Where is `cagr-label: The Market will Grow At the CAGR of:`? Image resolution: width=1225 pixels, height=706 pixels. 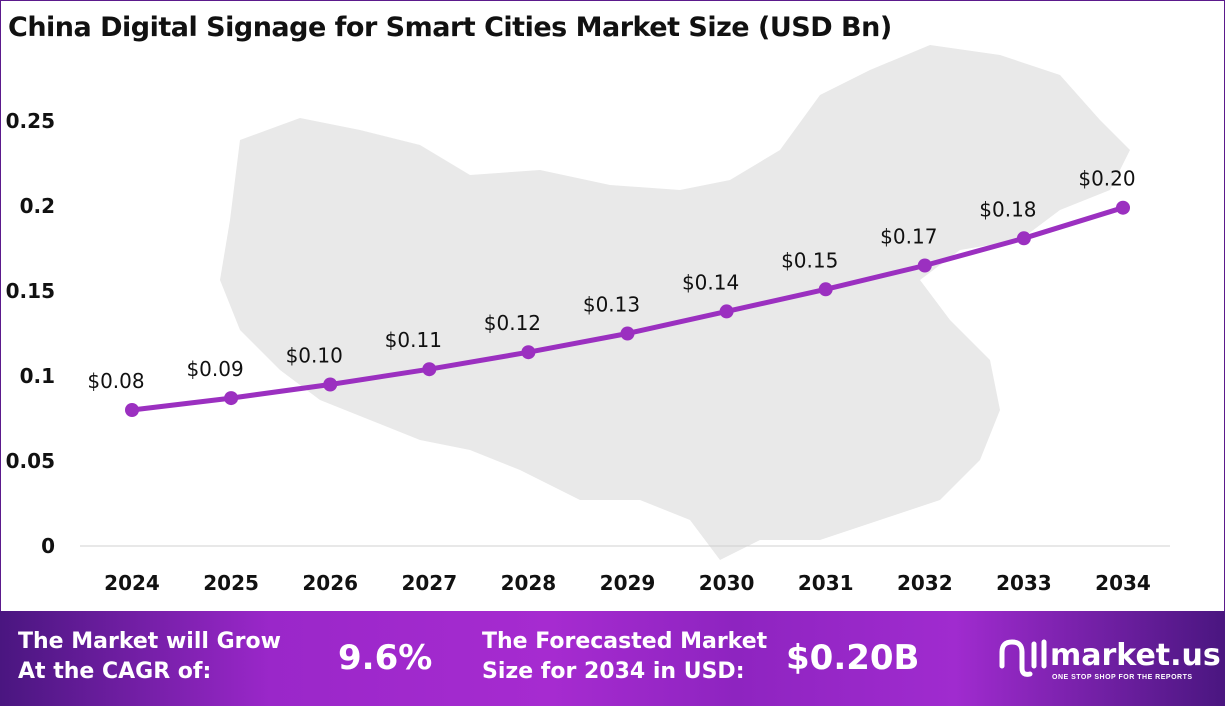
cagr-label: The Market will Grow At the CAGR of: is located at coordinates (149, 657).